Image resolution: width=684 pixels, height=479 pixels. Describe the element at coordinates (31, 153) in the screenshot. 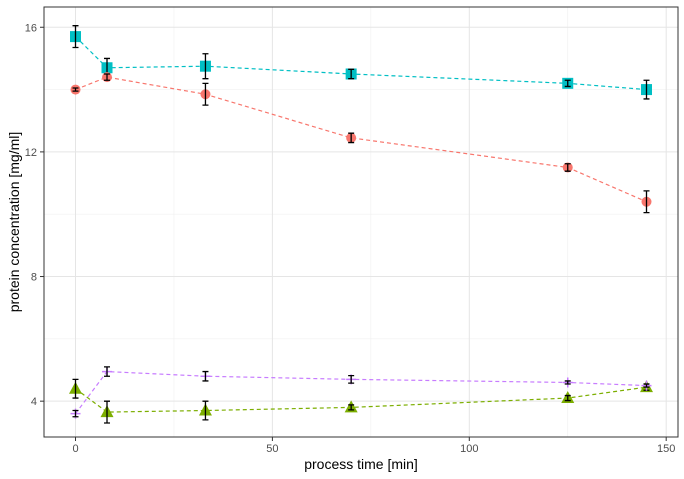

I see `y-tick-label: 12` at that location.